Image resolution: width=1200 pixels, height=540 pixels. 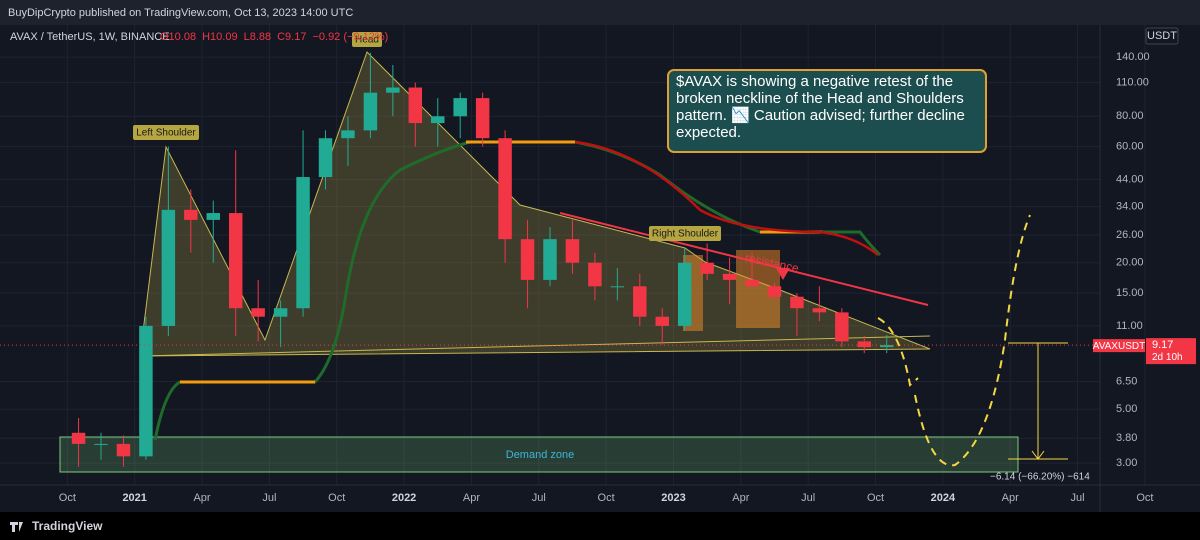 What do you see at coordinates (1130, 263) in the screenshot?
I see `y-tick-label: 20.00` at bounding box center [1130, 263].